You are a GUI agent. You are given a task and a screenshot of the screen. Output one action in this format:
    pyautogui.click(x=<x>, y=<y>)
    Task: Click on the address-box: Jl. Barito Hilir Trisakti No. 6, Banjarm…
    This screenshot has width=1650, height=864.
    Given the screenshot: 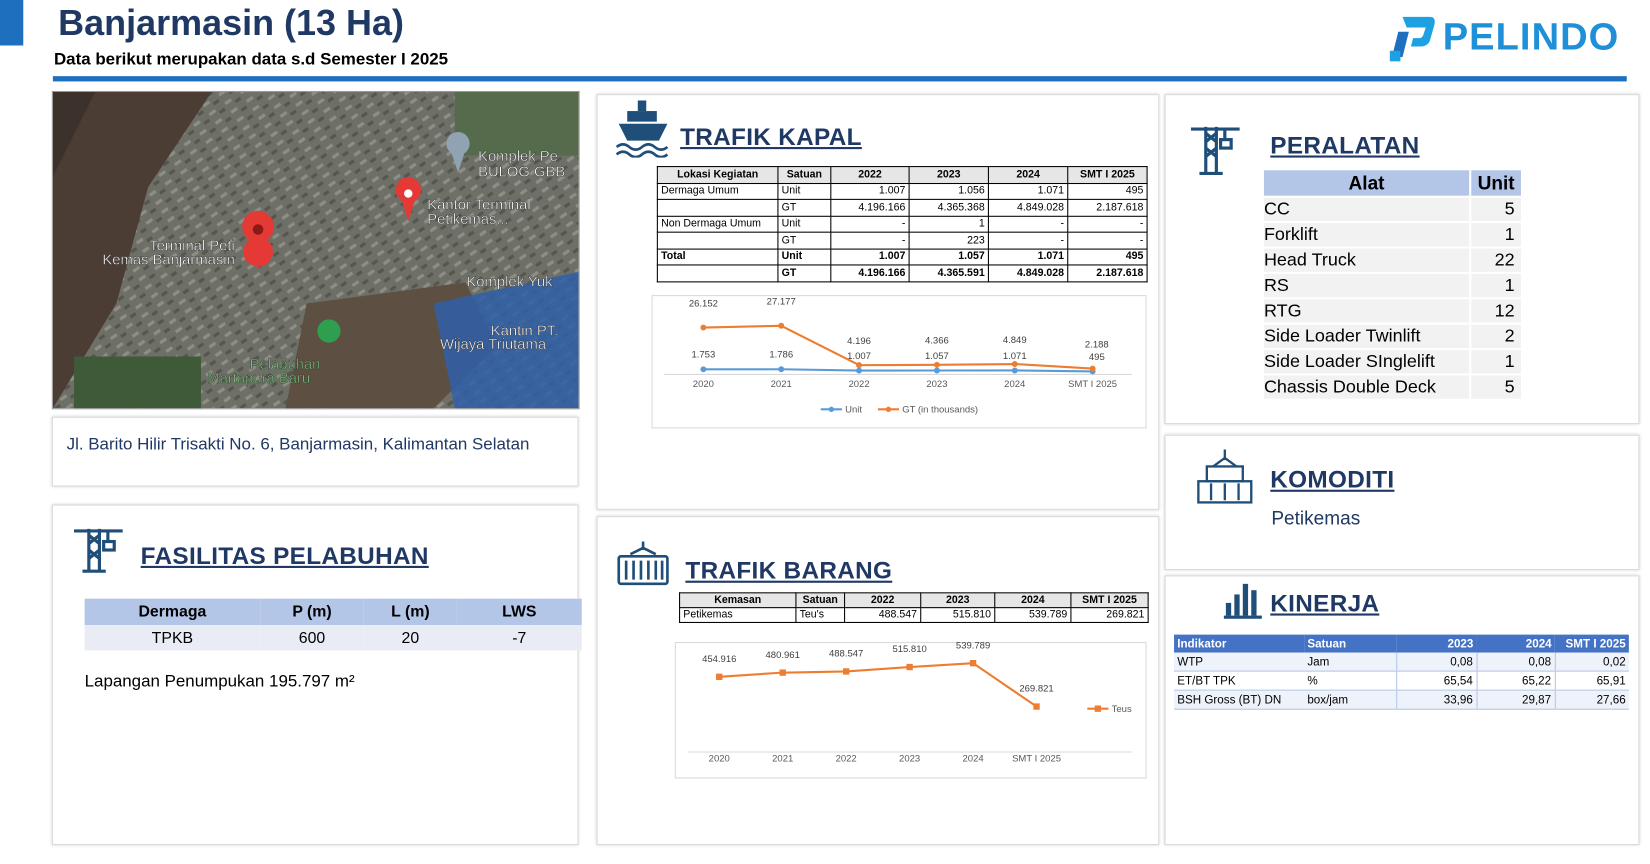 What is the action you would take?
    pyautogui.click(x=315, y=451)
    